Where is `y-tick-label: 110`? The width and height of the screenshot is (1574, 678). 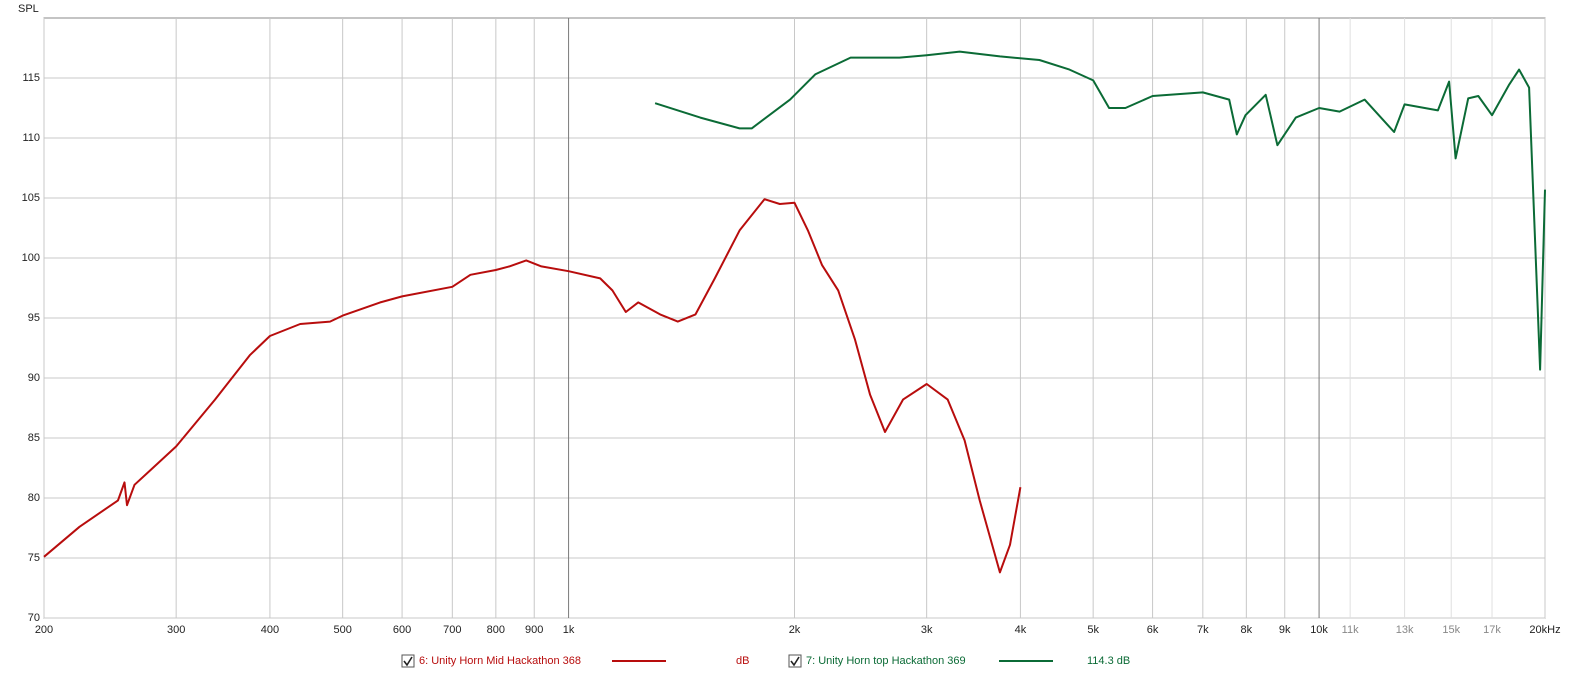
y-tick-label: 110 is located at coordinates (31, 138).